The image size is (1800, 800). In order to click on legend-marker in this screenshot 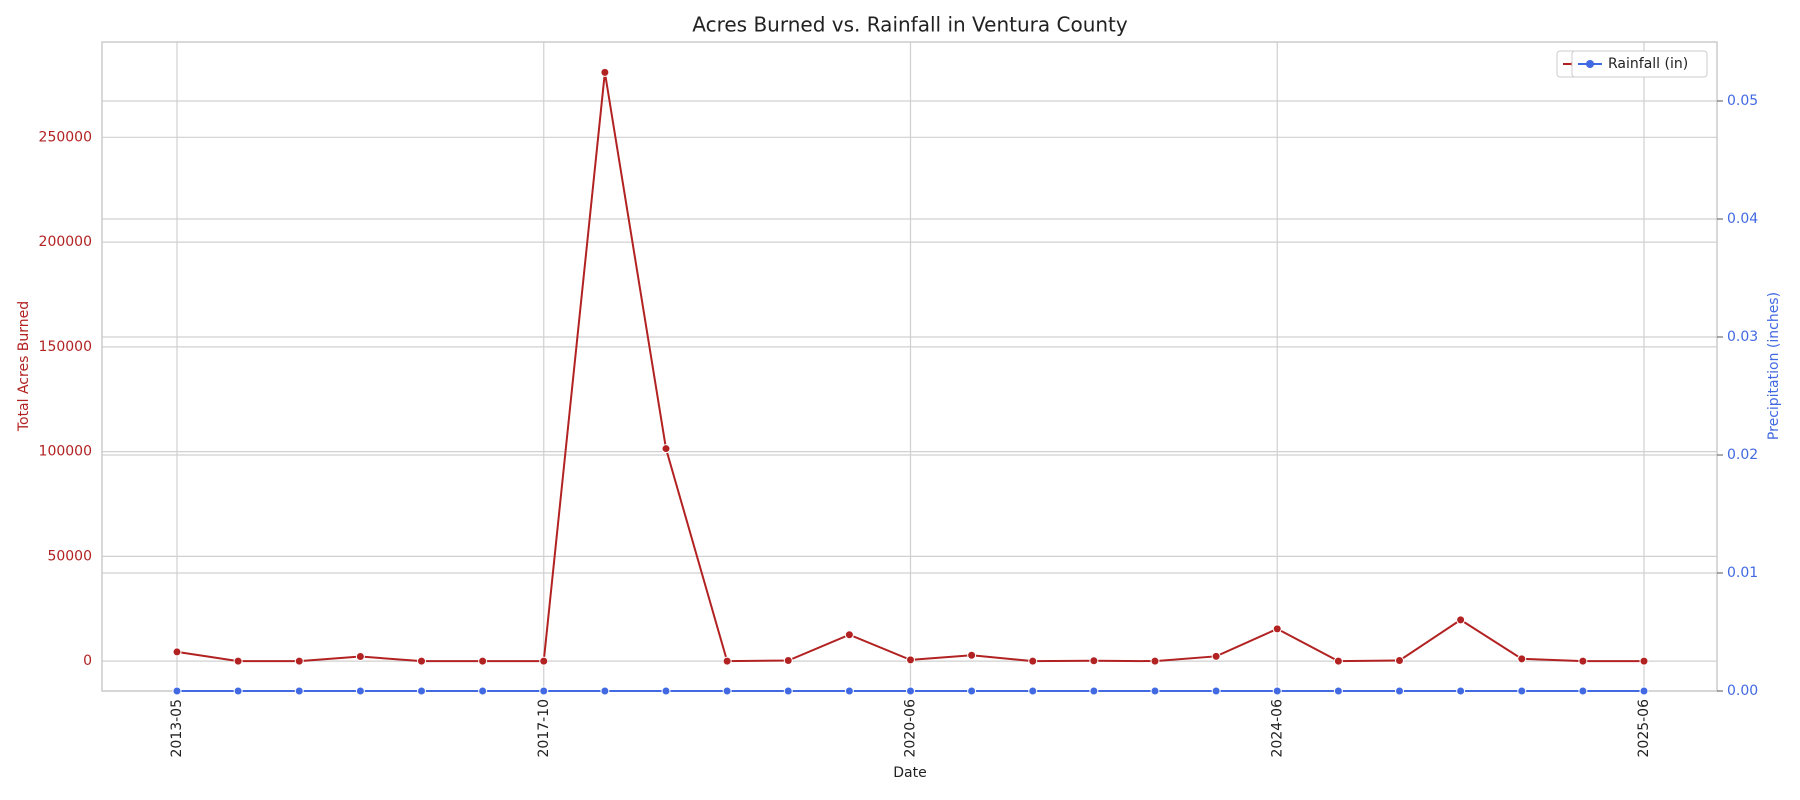, I will do `click(1590, 64)`.